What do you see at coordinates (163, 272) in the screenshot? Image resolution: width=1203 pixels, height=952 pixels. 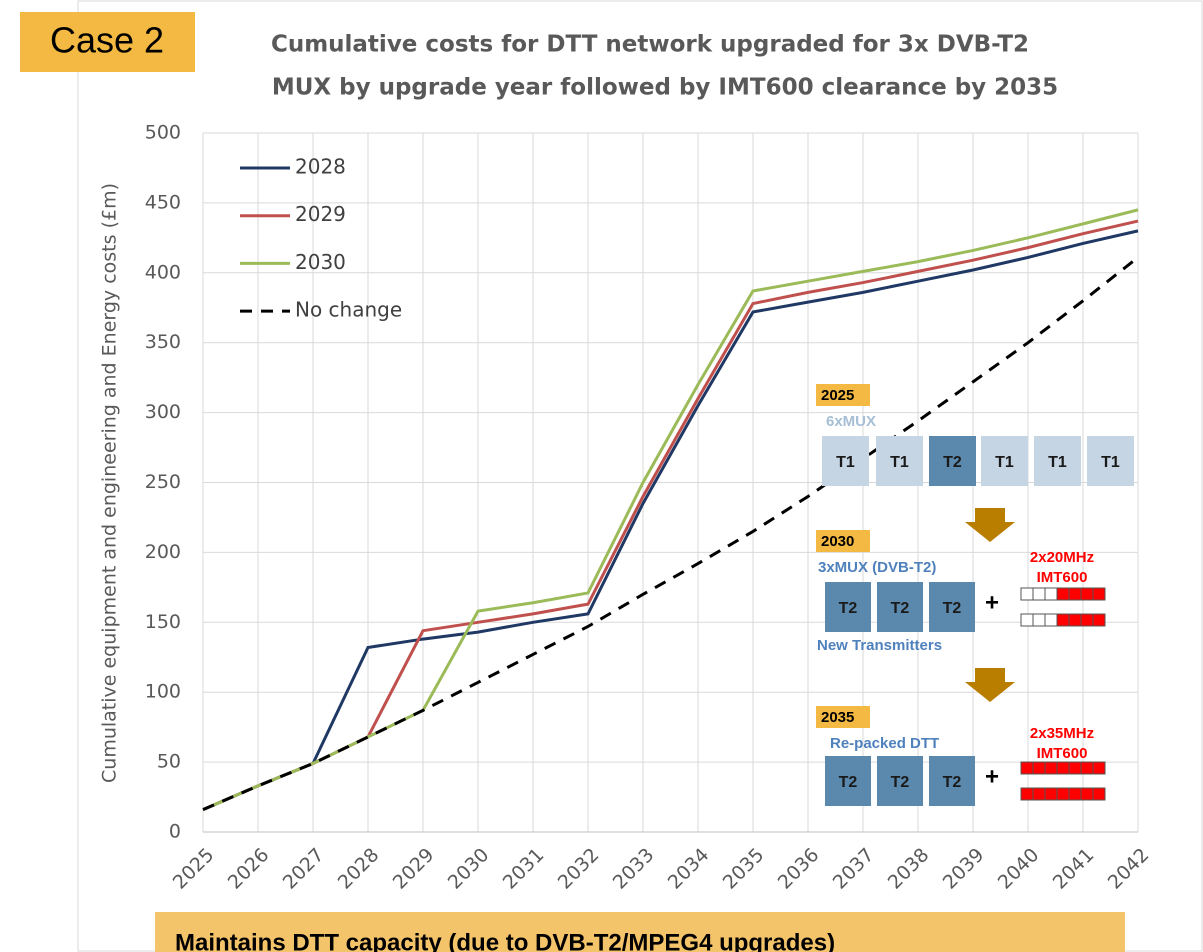 I see `y-tick-label: 400` at bounding box center [163, 272].